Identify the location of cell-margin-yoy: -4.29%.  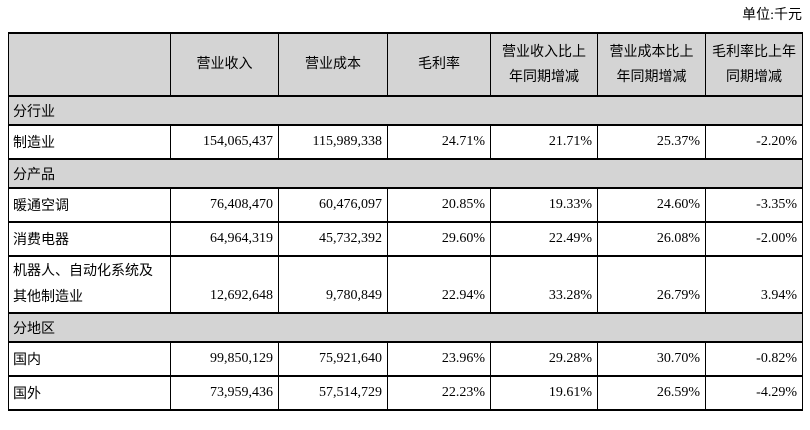
(754, 393).